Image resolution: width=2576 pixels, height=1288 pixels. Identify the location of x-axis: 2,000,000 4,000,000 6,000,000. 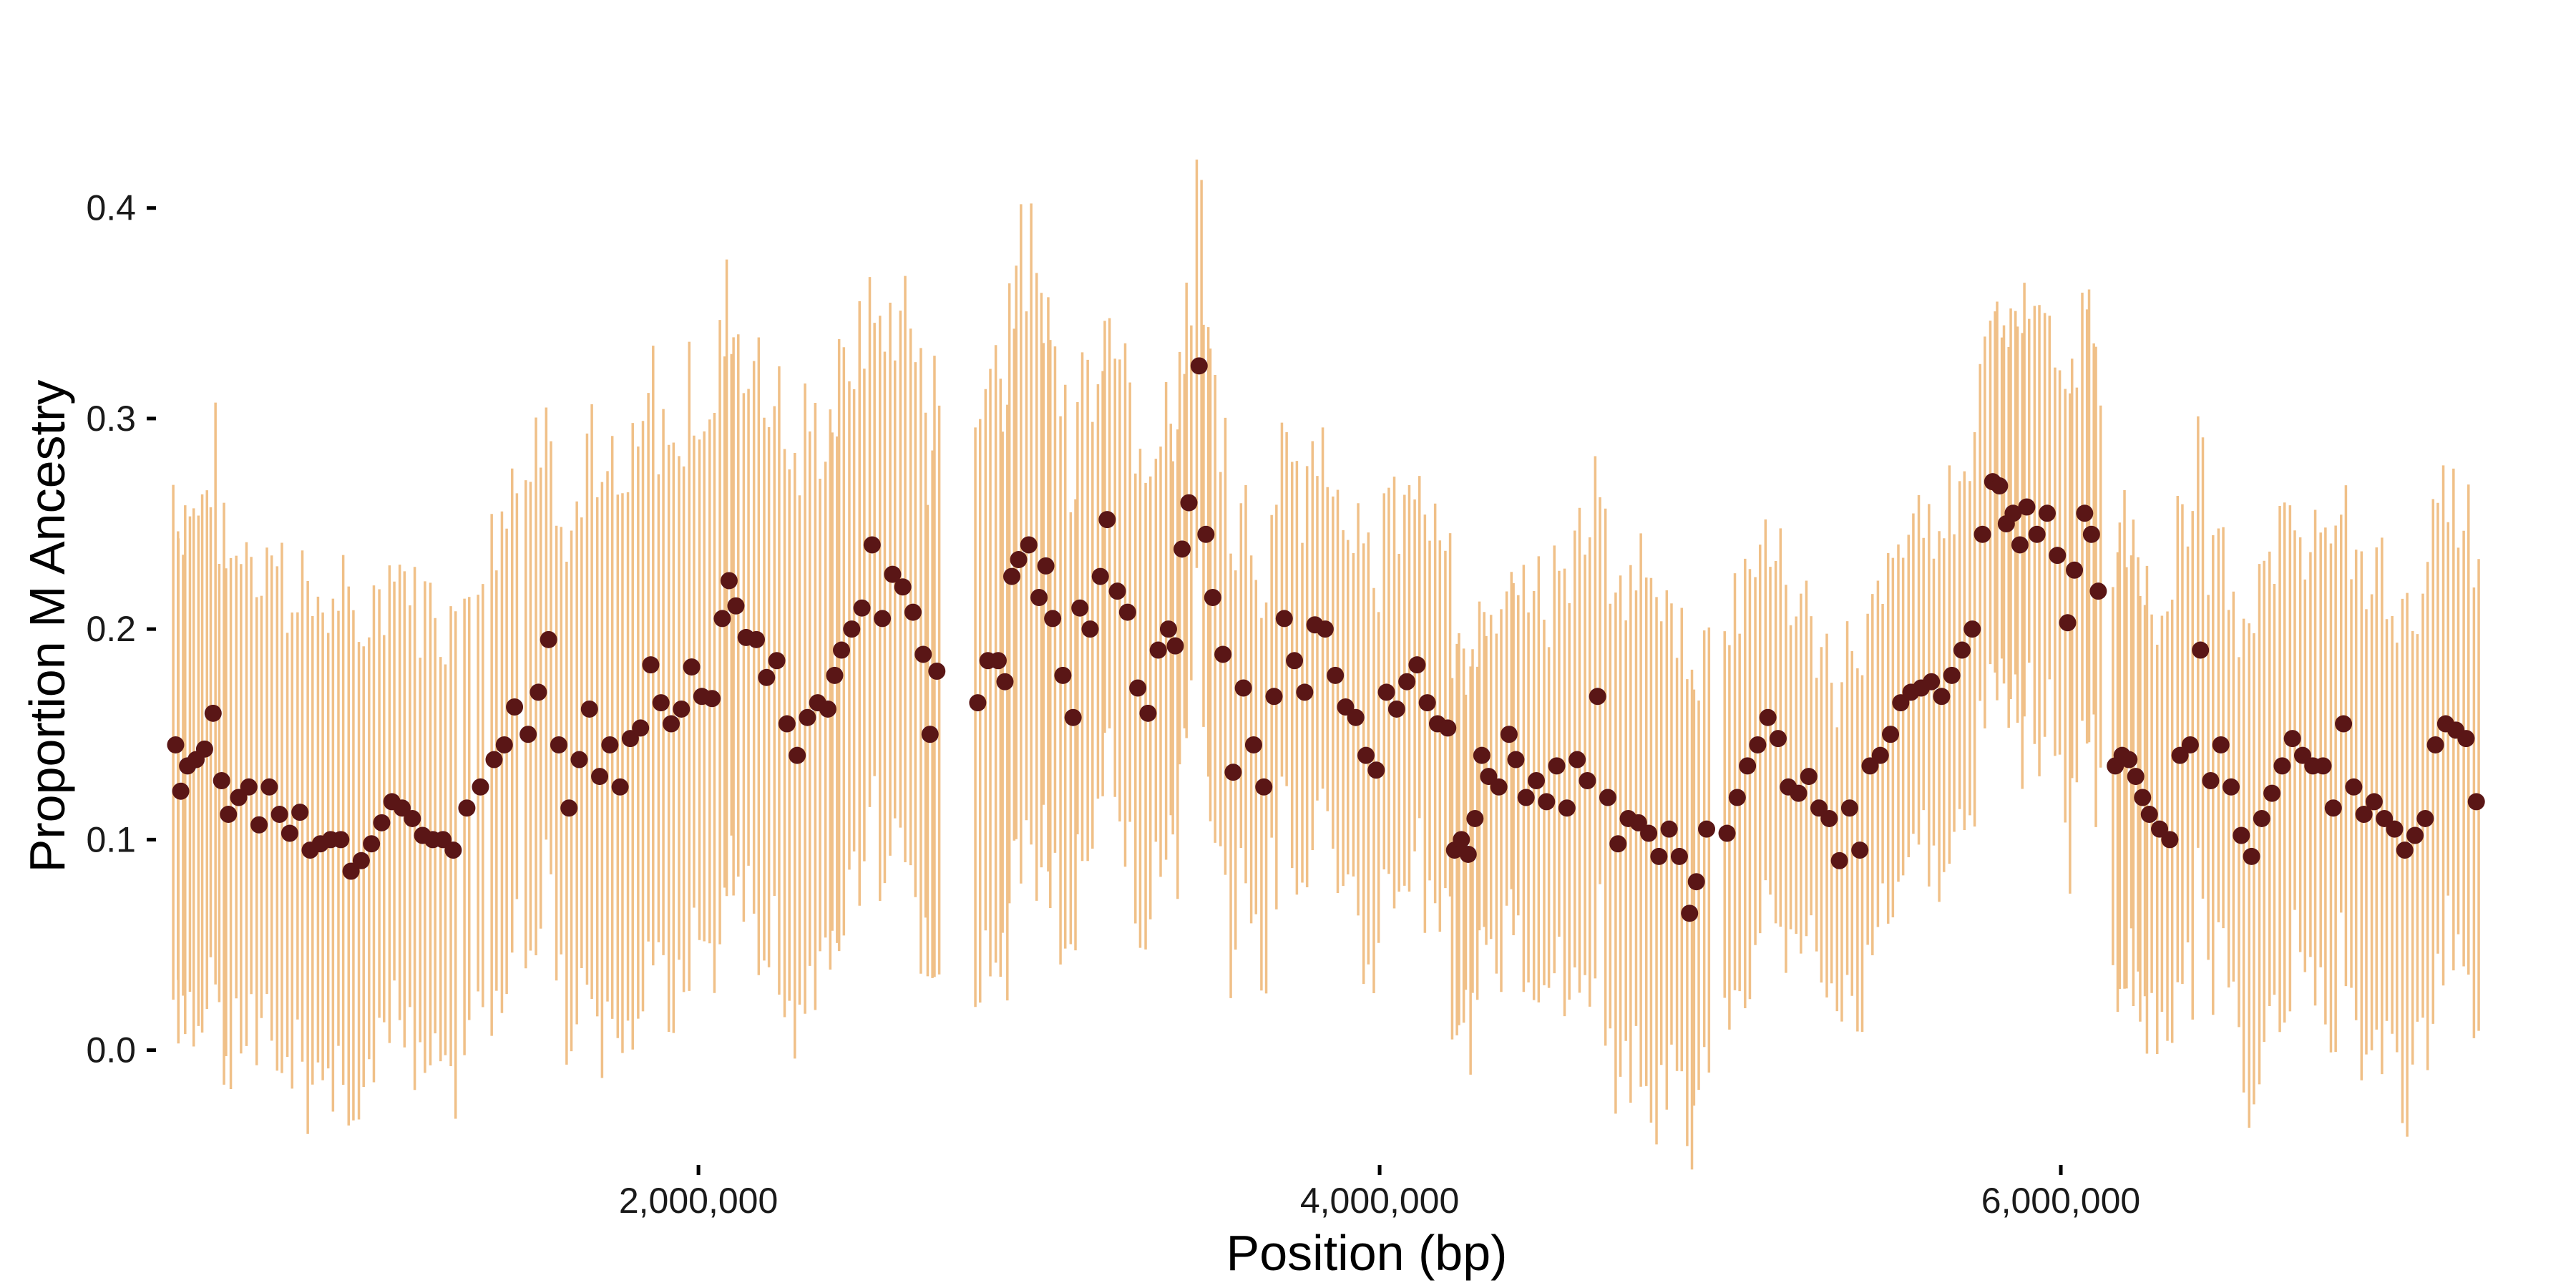
(1379, 1193).